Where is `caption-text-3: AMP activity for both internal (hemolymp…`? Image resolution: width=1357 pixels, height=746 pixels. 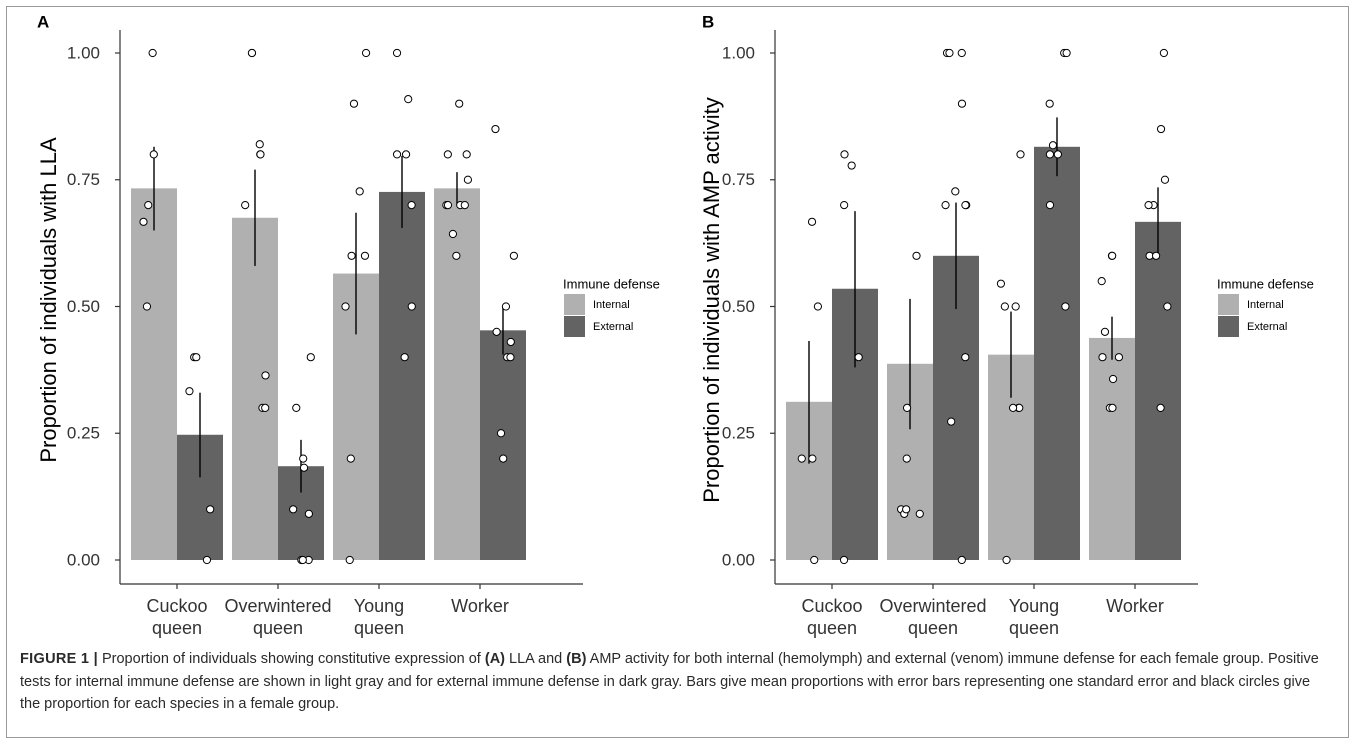 caption-text-3: AMP activity for both internal (hemolymp… is located at coordinates (669, 681).